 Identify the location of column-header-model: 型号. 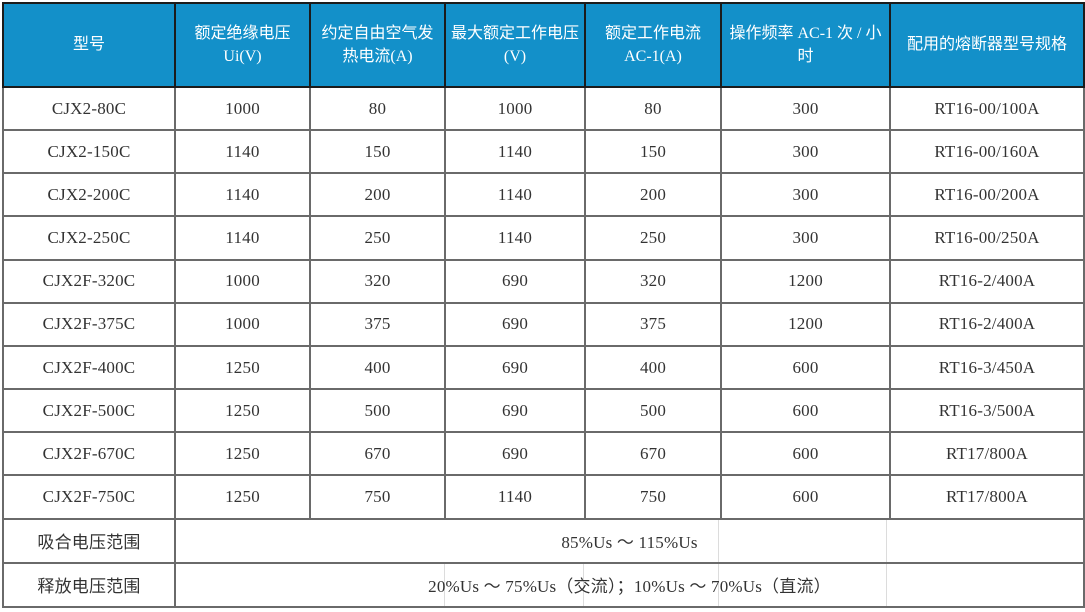
(89, 45).